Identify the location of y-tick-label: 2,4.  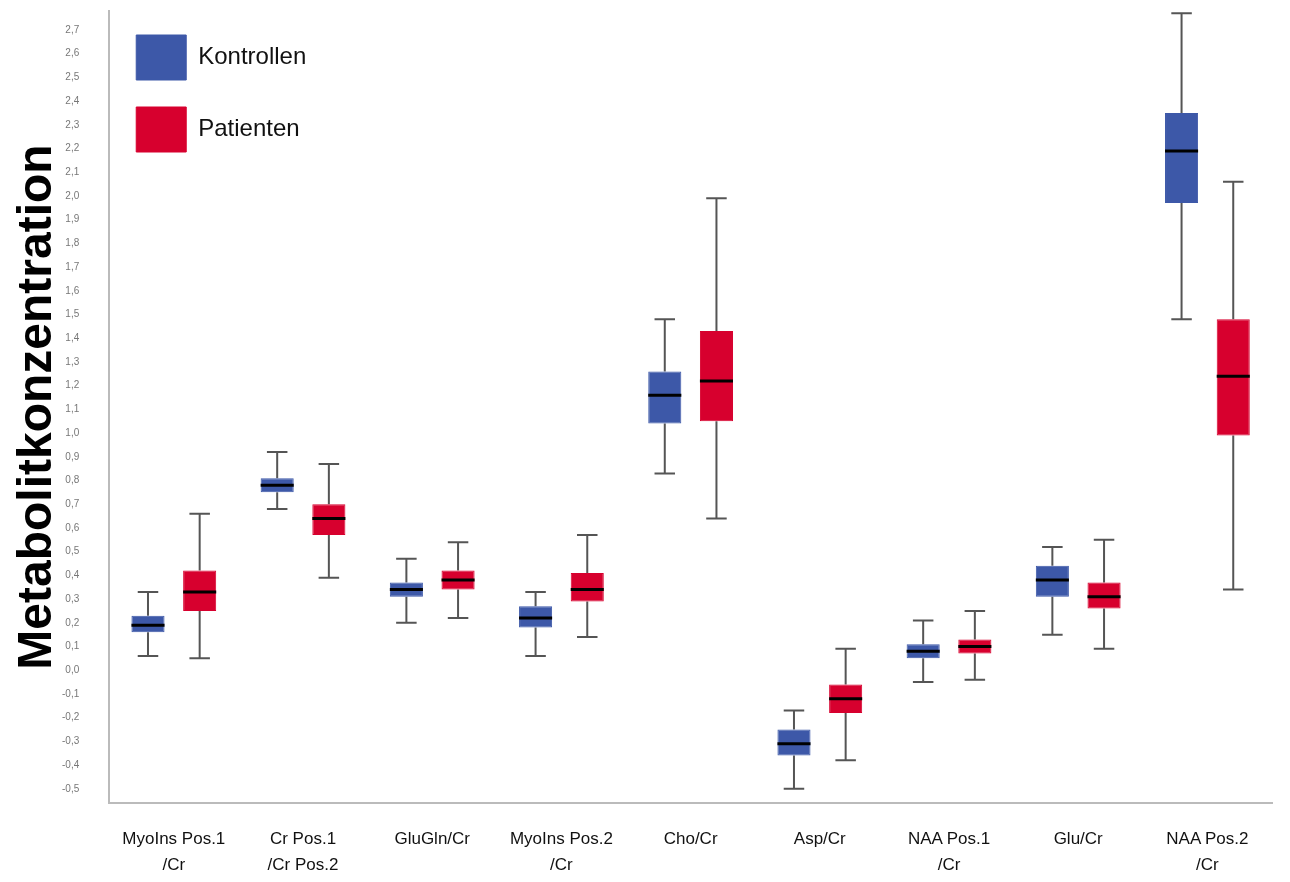
(72, 100).